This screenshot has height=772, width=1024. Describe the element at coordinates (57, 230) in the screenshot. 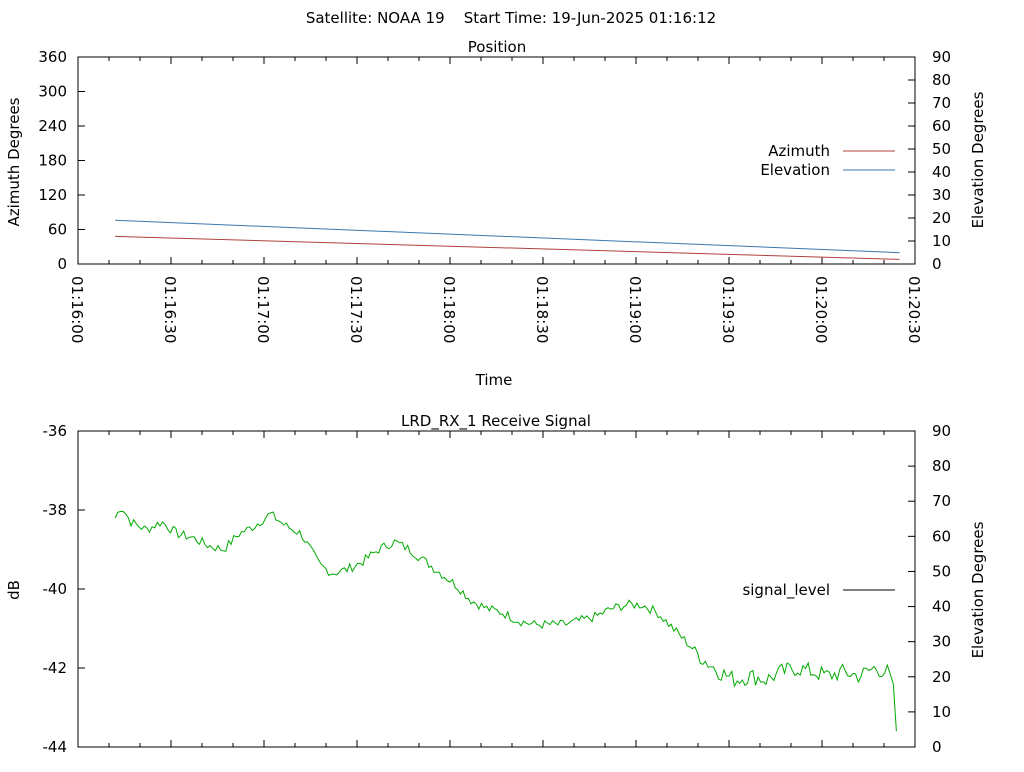

I see `position-y-tick-label: 60` at that location.